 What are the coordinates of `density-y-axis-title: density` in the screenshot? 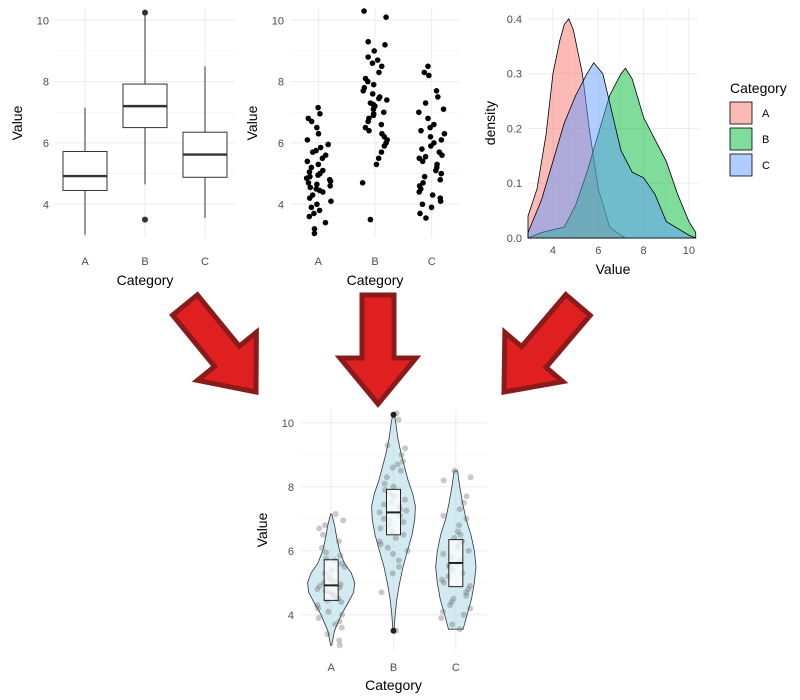 It's located at (490, 123).